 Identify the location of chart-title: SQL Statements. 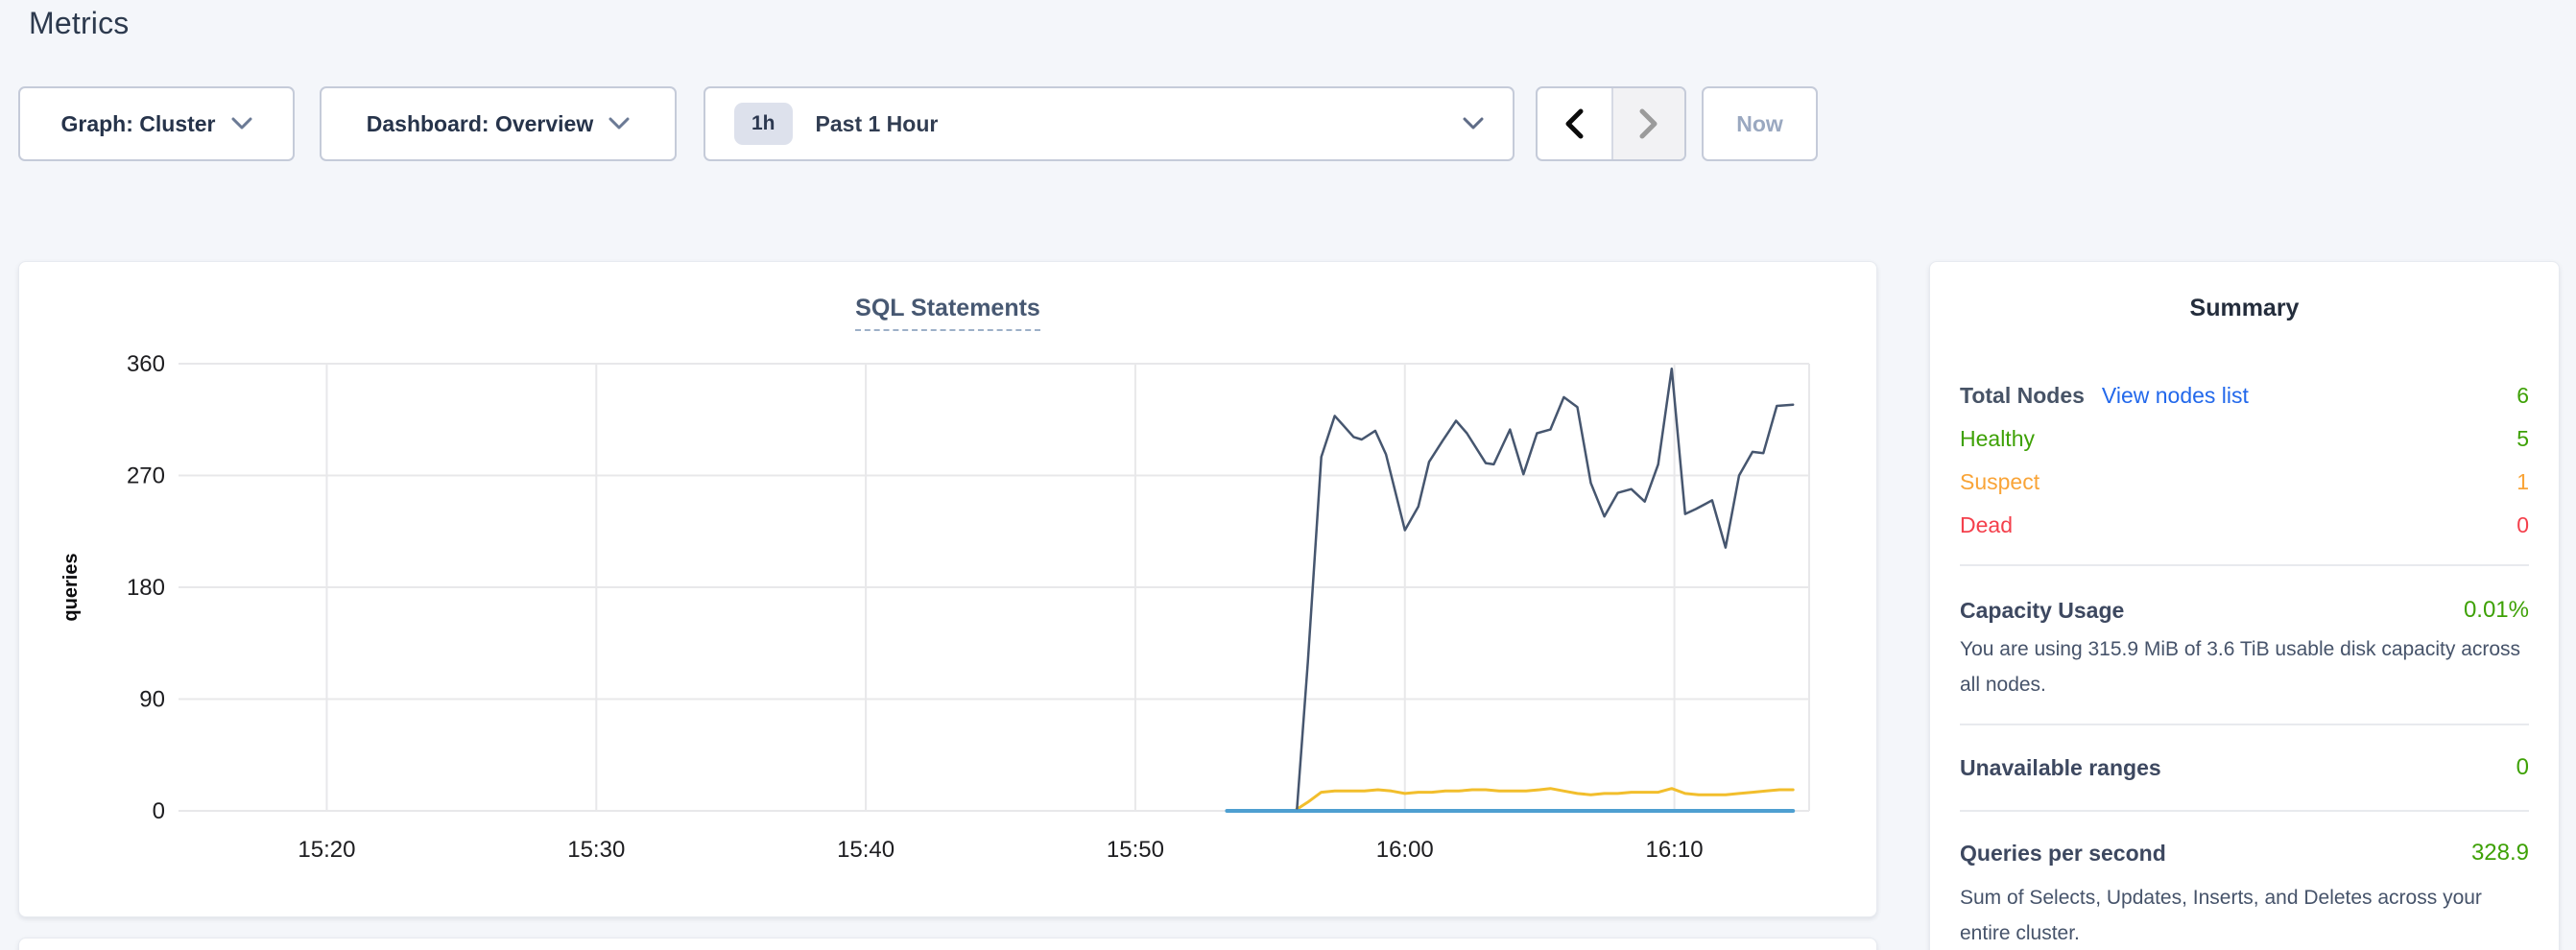
(947, 313).